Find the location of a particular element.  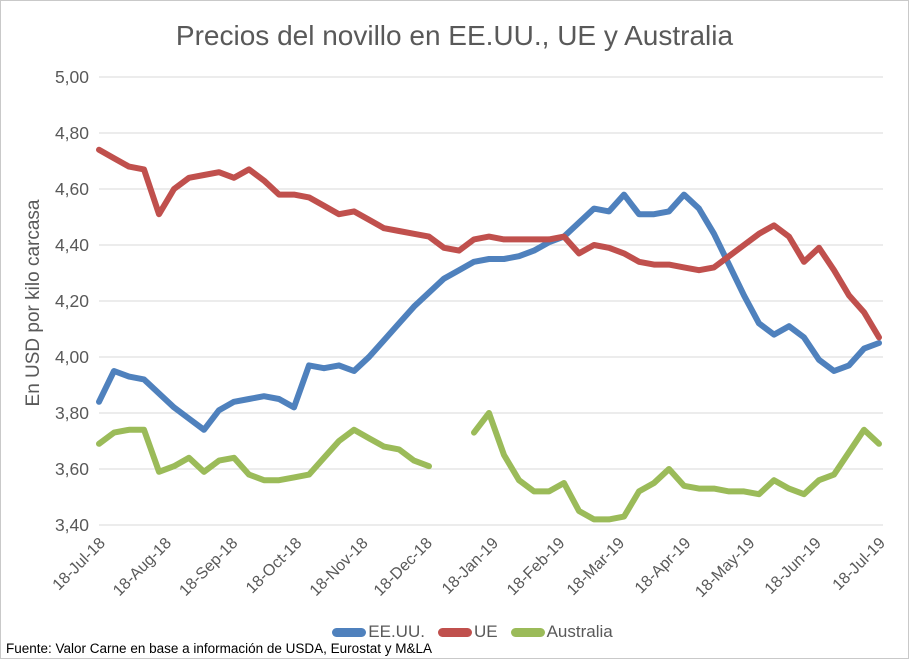

legend-item-australia: Australia is located at coordinates (561, 632).